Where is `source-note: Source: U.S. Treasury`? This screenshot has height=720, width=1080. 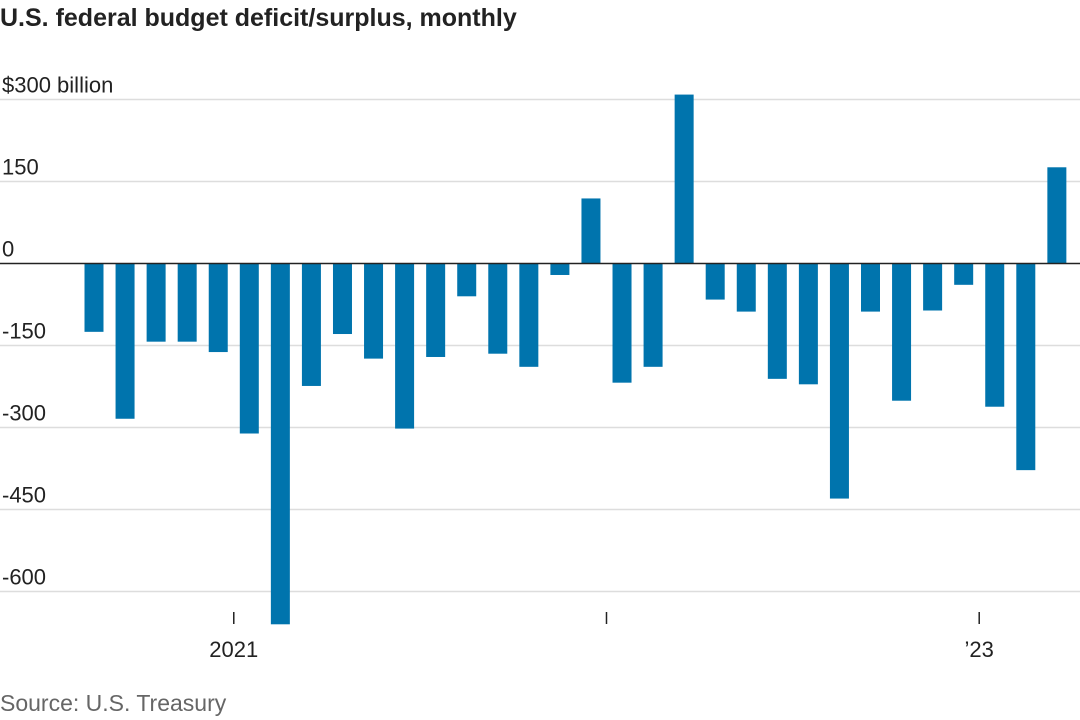 source-note: Source: U.S. Treasury is located at coordinates (113, 703).